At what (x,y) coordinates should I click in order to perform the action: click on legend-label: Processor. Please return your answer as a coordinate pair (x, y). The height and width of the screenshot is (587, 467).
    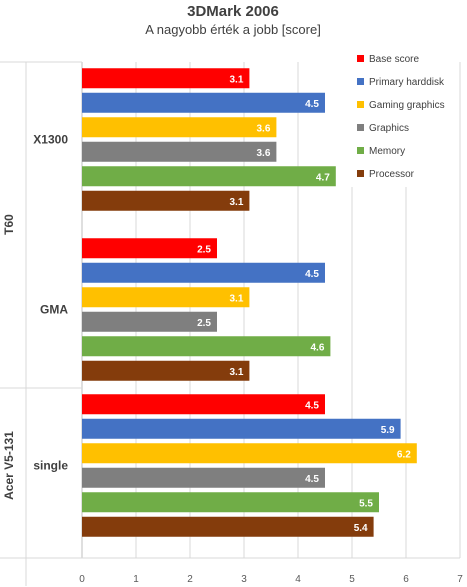
    Looking at the image, I should click on (392, 174).